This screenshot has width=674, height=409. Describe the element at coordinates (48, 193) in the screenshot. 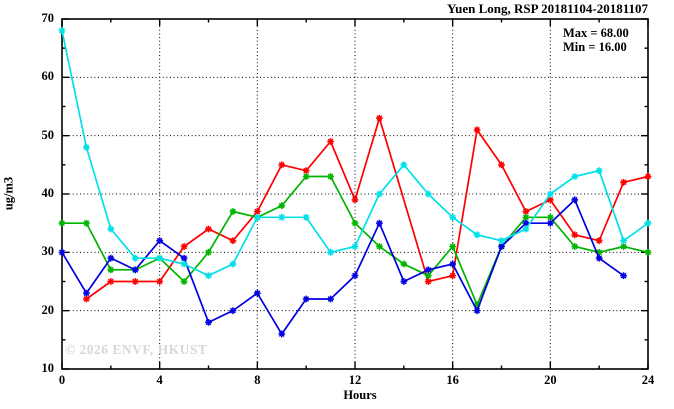

I see `y-tick-label: 40` at that location.